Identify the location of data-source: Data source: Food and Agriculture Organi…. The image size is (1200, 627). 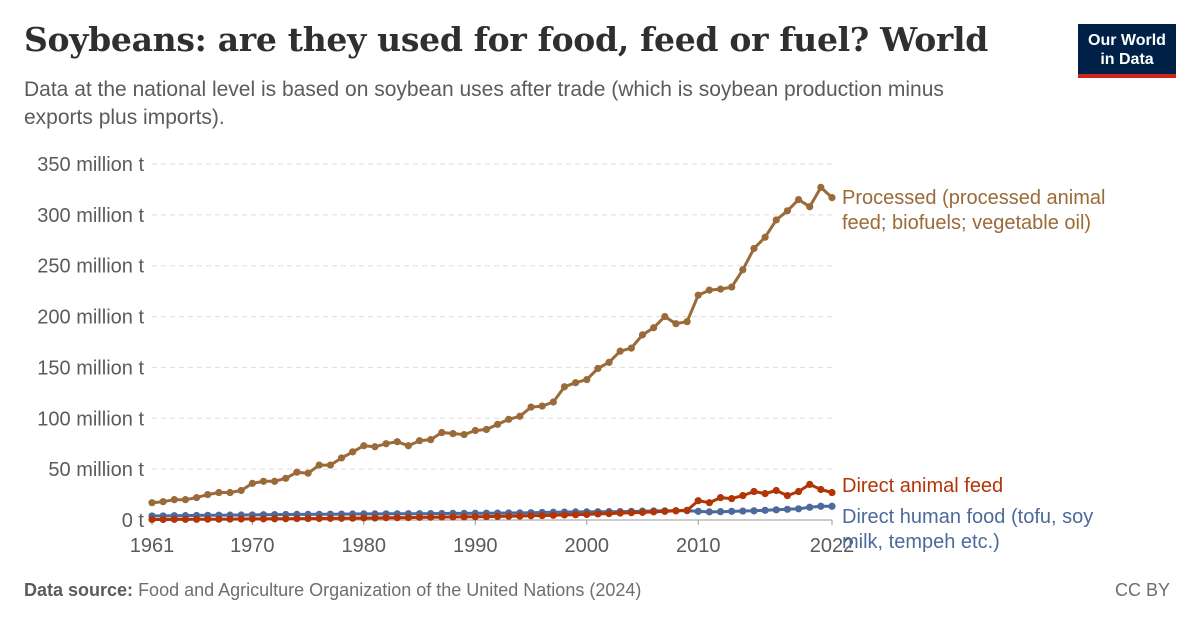
(332, 590).